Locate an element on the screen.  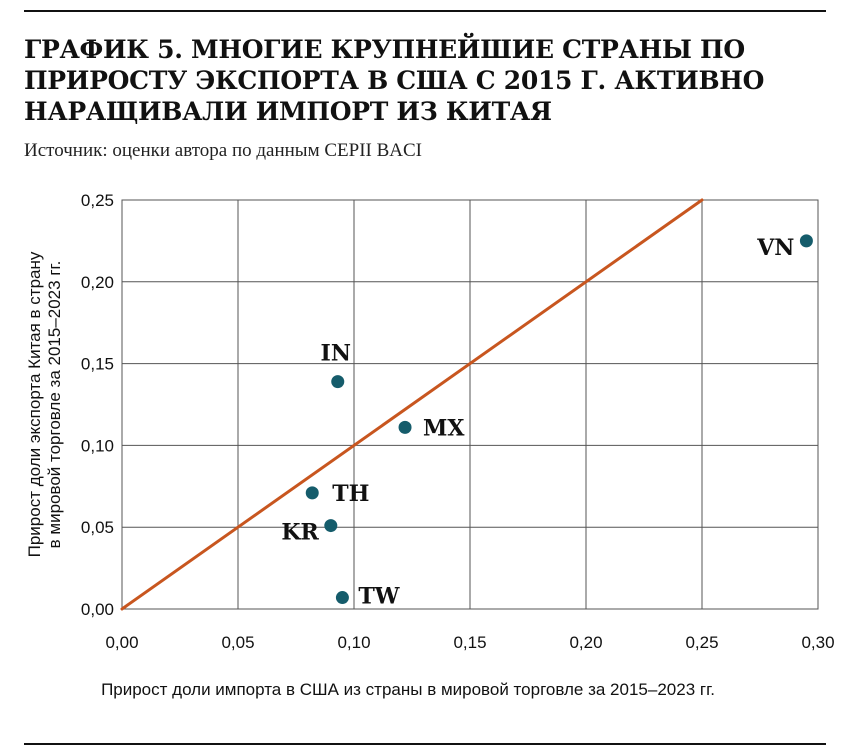
y-tick-label: 0,10 is located at coordinates (97, 445).